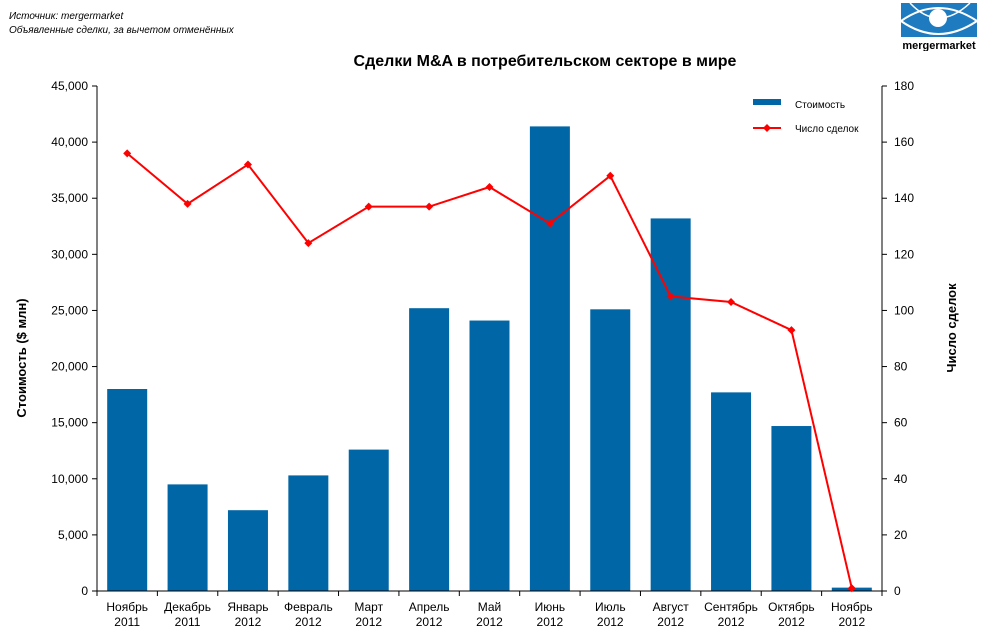  Describe the element at coordinates (73, 535) in the screenshot. I see `y-tick-label: 5,000` at that location.